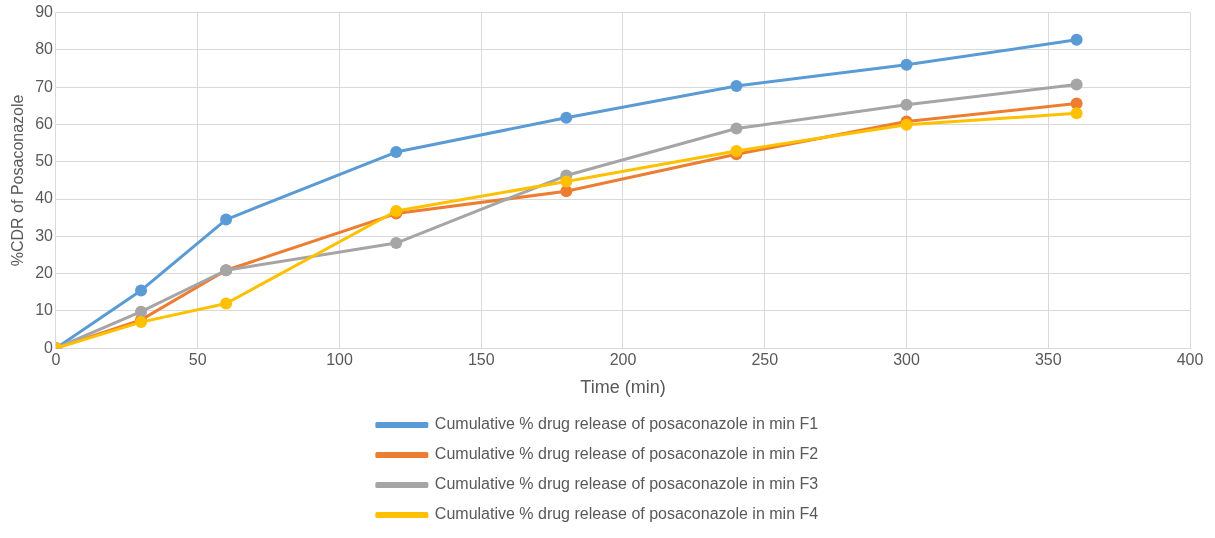 Image resolution: width=1215 pixels, height=538 pixels. Describe the element at coordinates (44, 310) in the screenshot. I see `y-tick-label: 10` at that location.